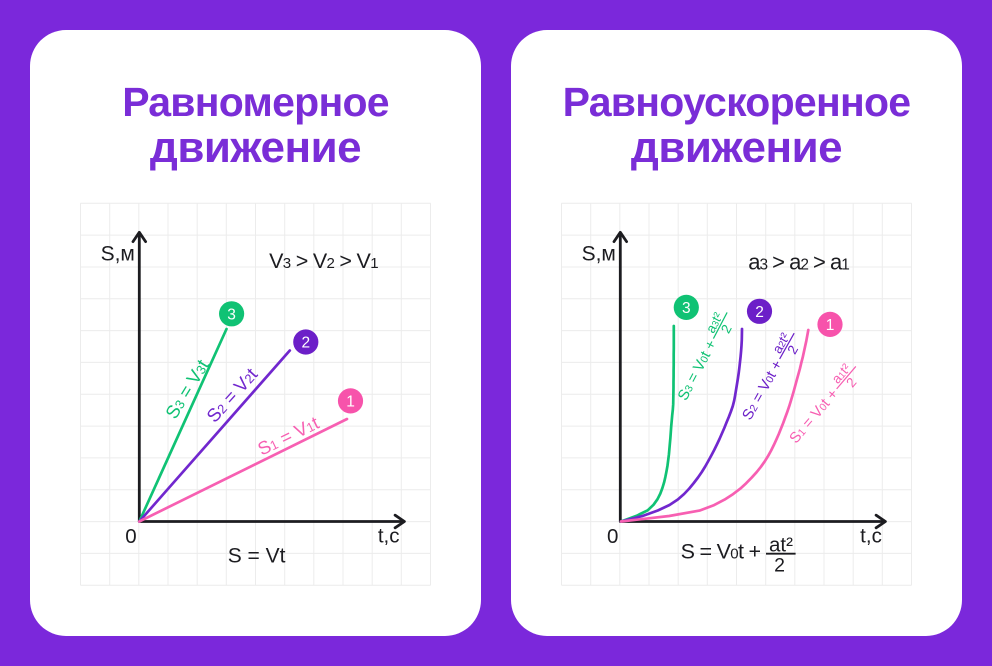  I want to click on svg-text: a3 > a2 > a1, so click(798, 262).